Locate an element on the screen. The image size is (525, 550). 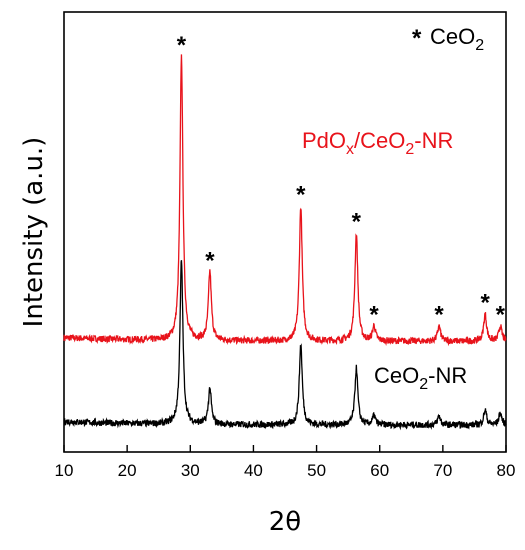
series-label-pdox: PdOx/CeO2-NR is located at coordinates (377, 143).